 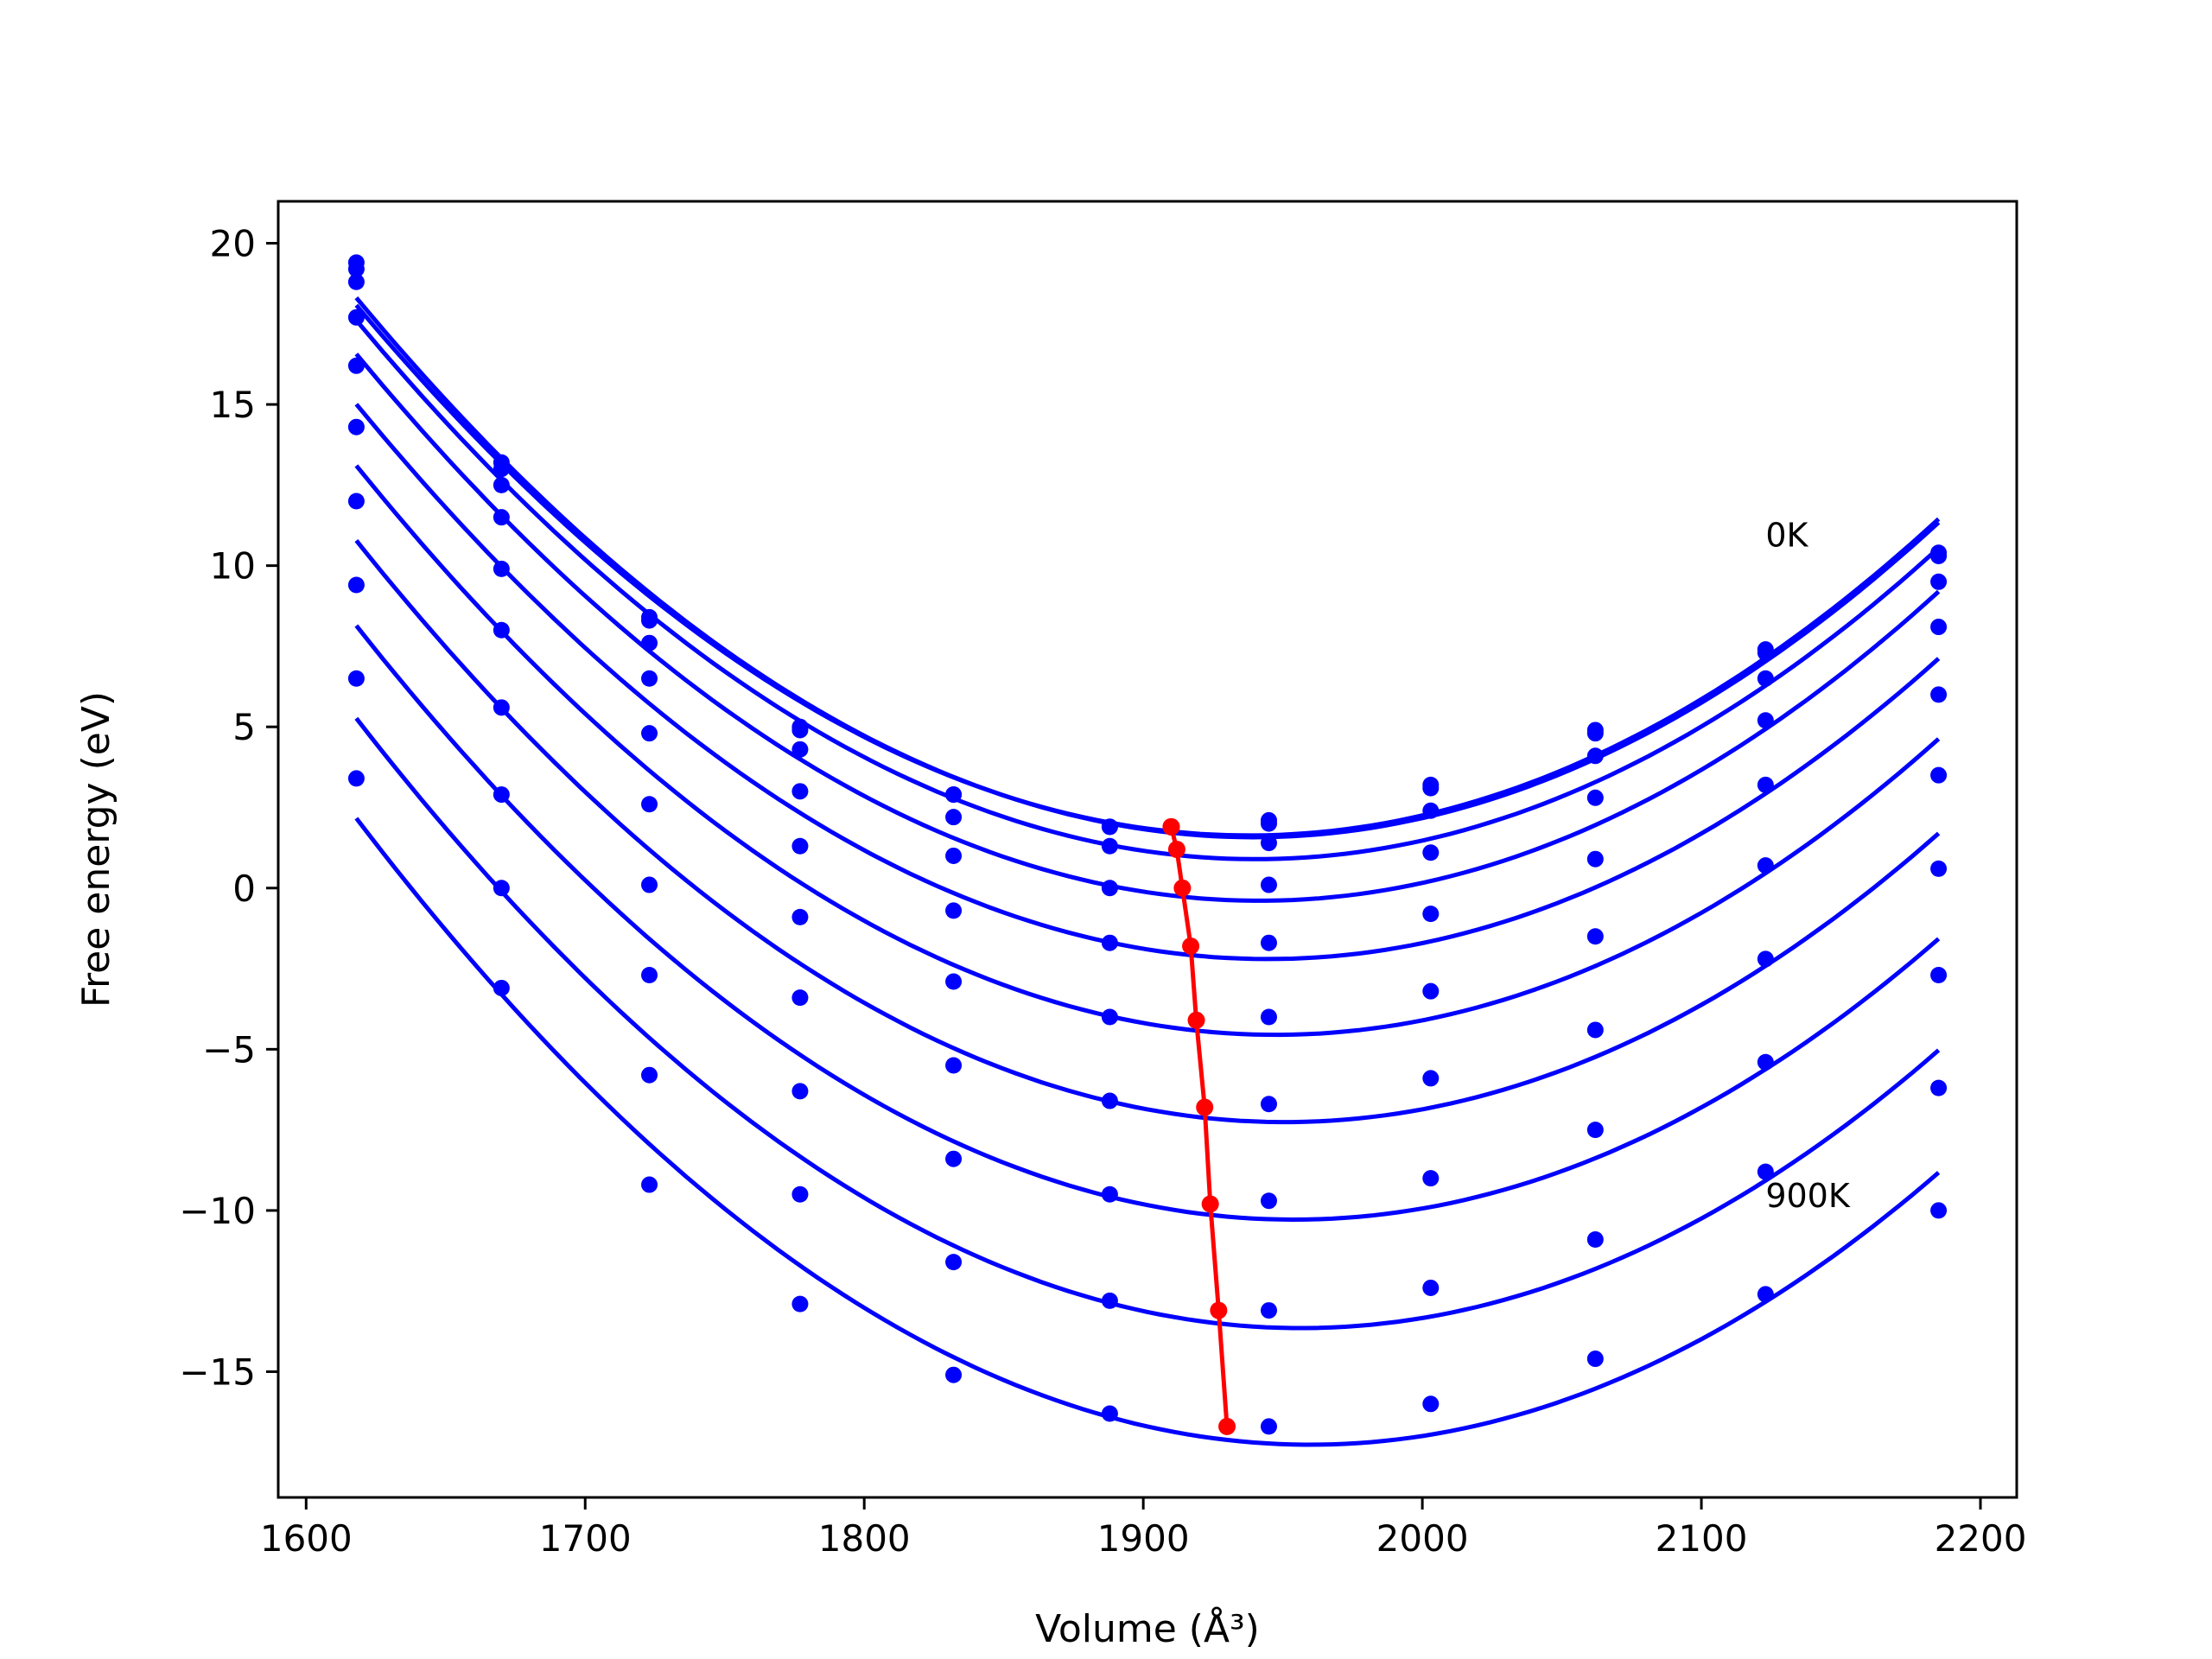 What do you see at coordinates (1808, 865) in the screenshot?
I see `annotations-layer: 0K 900K` at bounding box center [1808, 865].